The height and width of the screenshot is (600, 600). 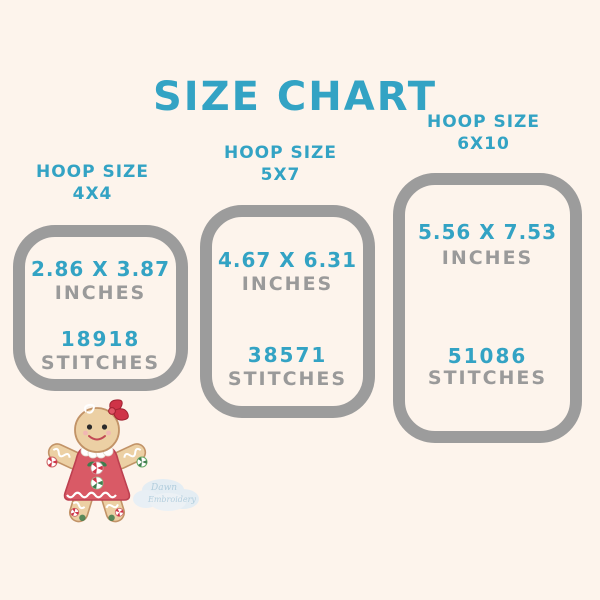 What do you see at coordinates (287, 311) in the screenshot?
I see `hoop-box-5x7: 4.67 X 6.31 INCHES 38571 STITCHES` at bounding box center [287, 311].